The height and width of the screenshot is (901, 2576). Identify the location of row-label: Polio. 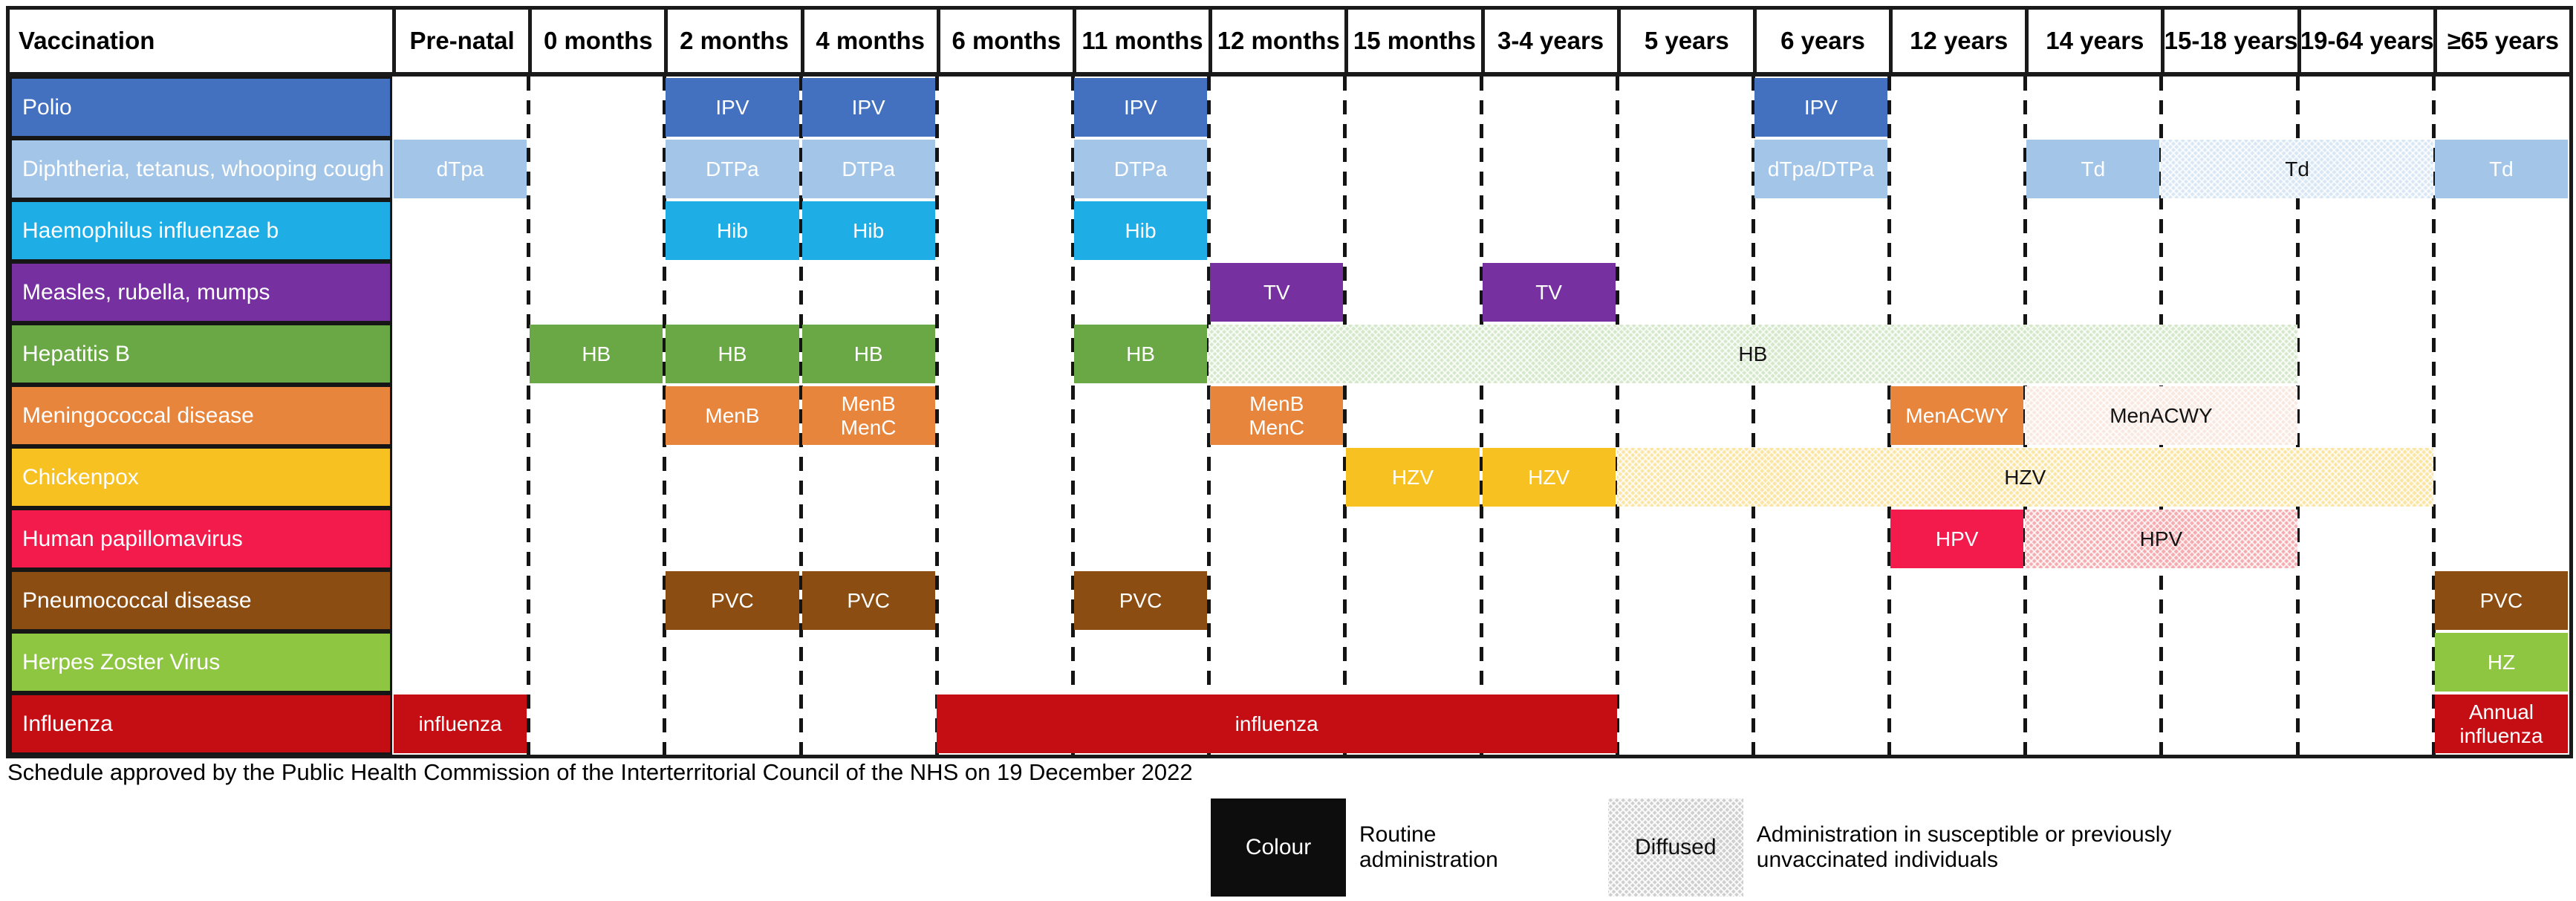
(201, 107).